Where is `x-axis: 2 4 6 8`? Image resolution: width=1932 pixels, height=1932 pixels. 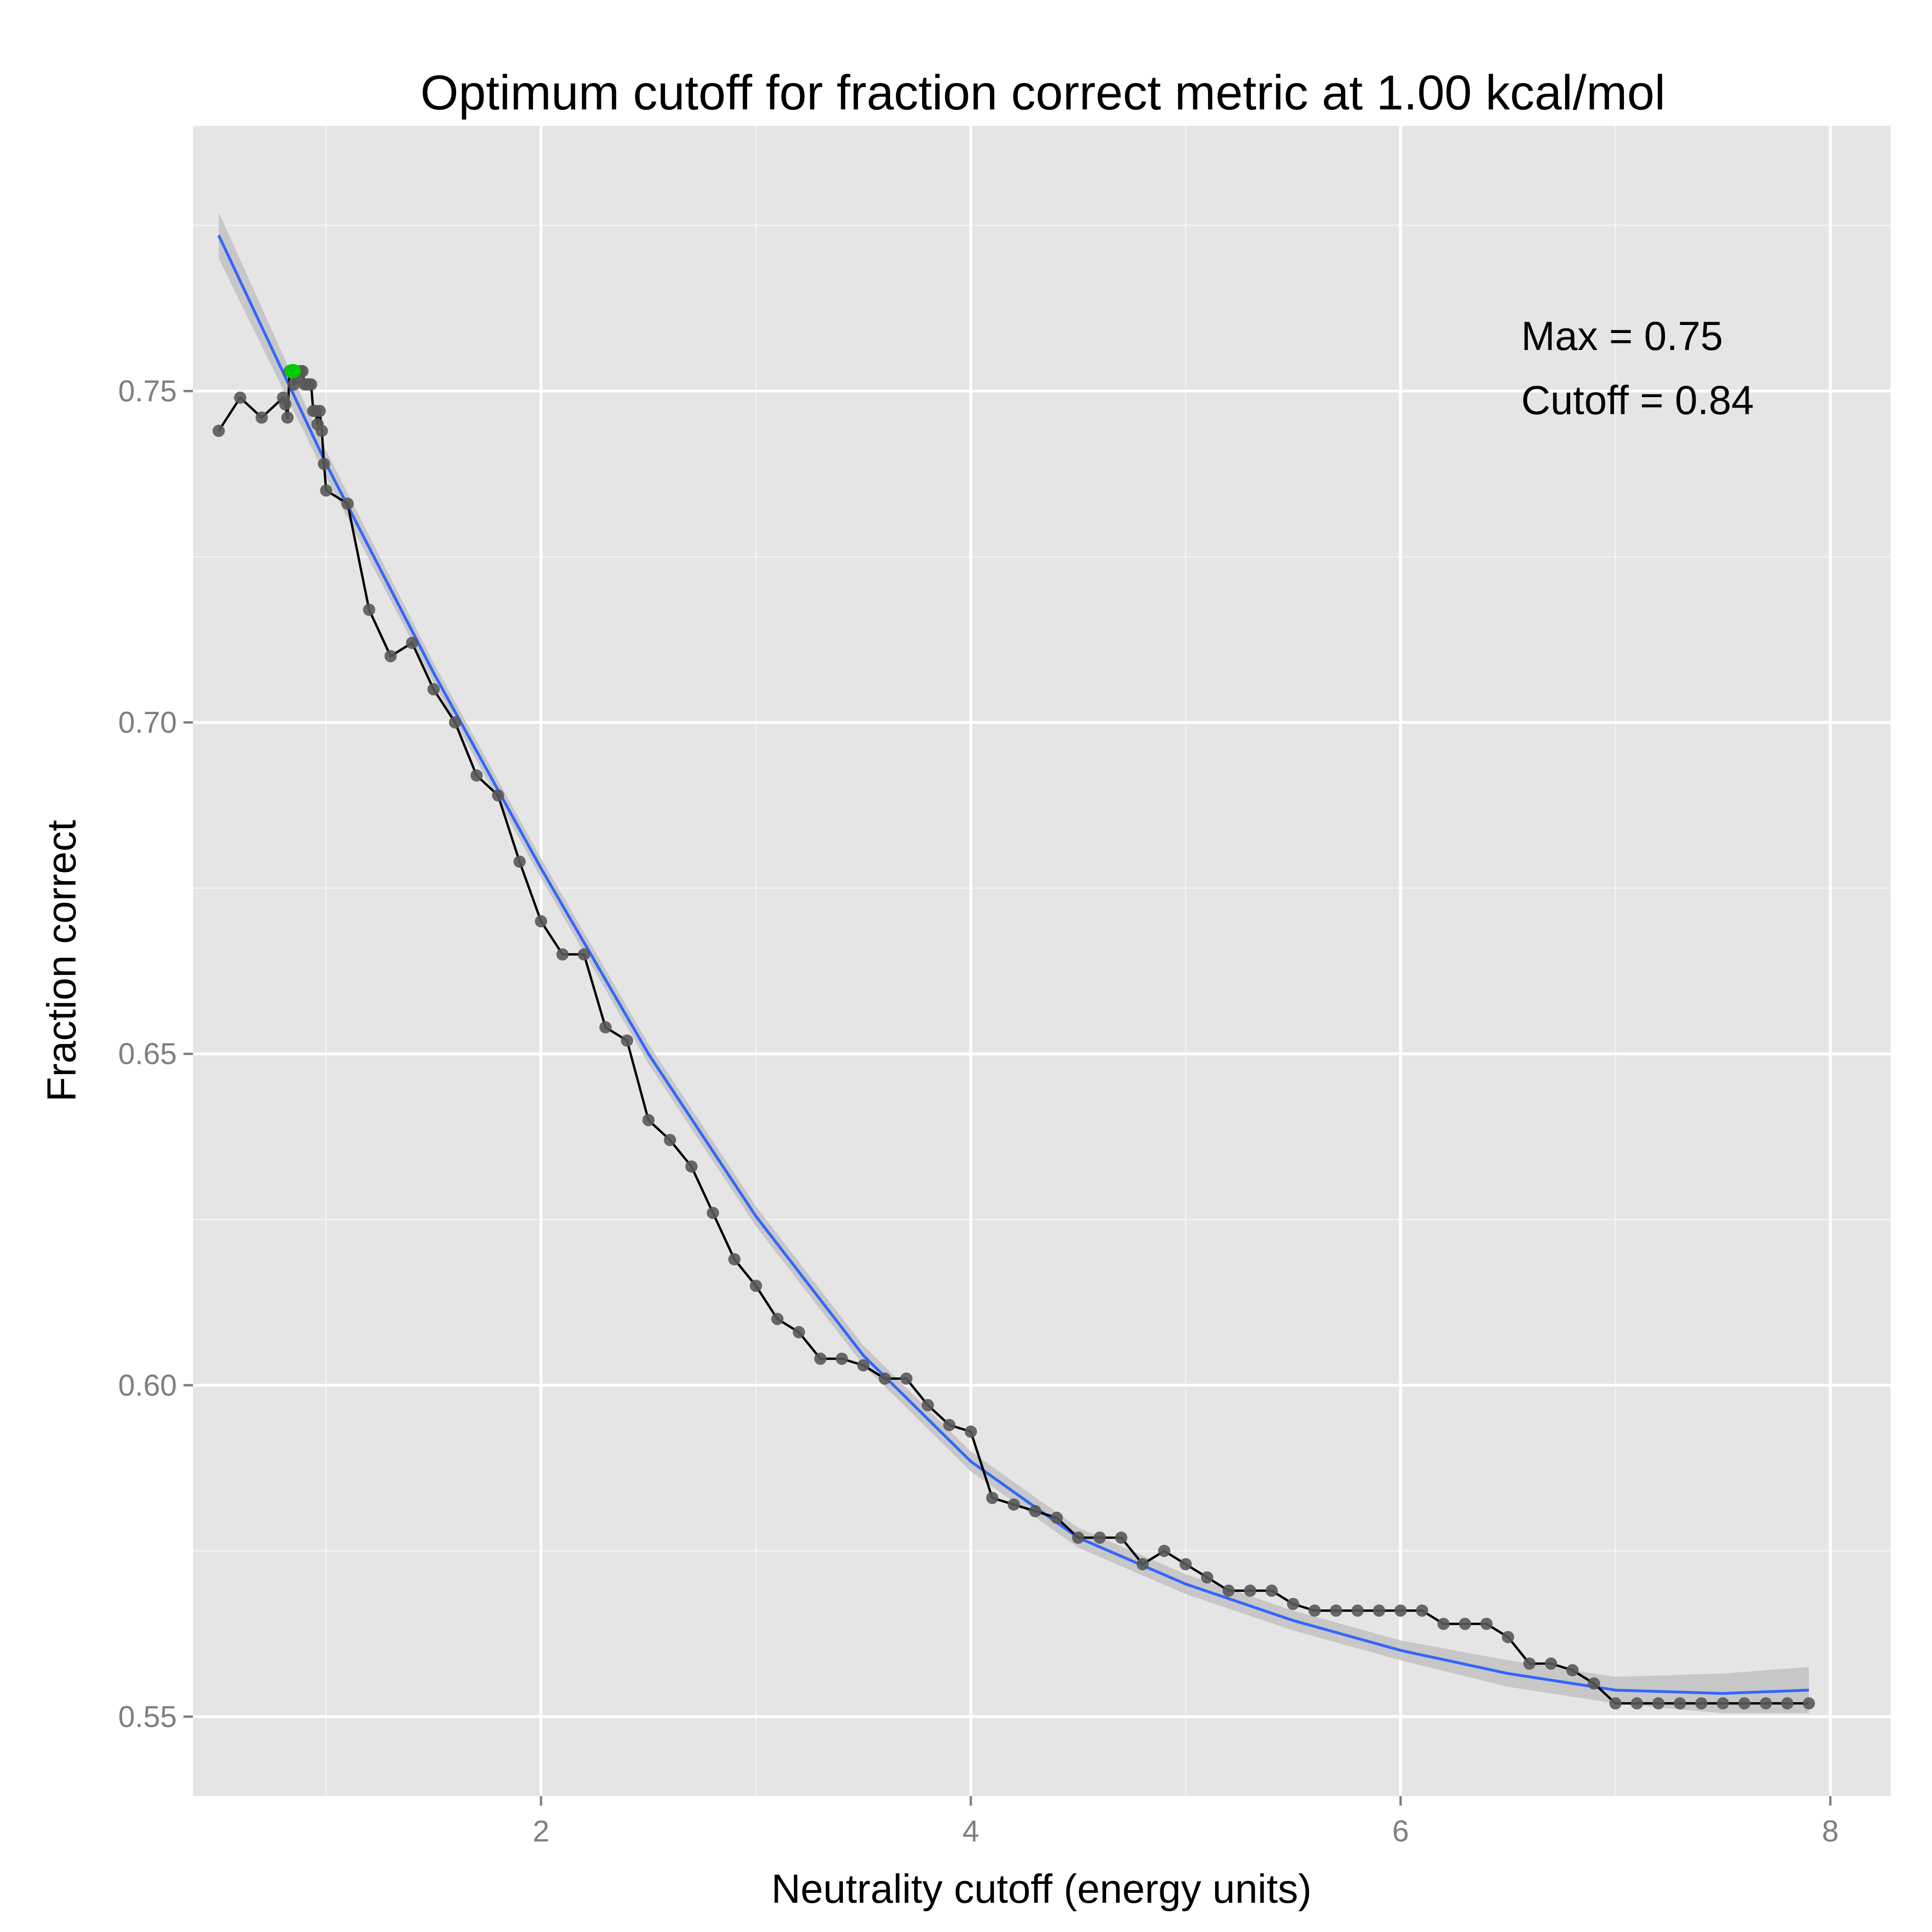 x-axis: 2 4 6 8 is located at coordinates (1186, 1822).